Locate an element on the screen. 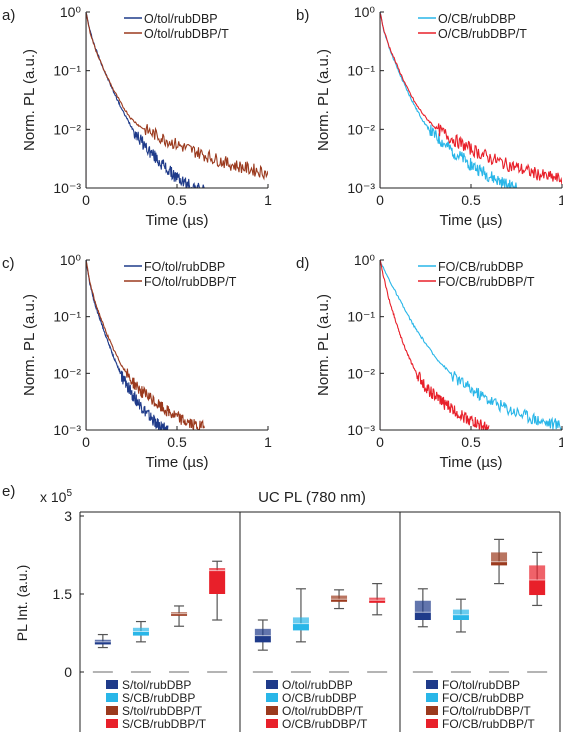  y-factor: x 105 is located at coordinates (56, 496).